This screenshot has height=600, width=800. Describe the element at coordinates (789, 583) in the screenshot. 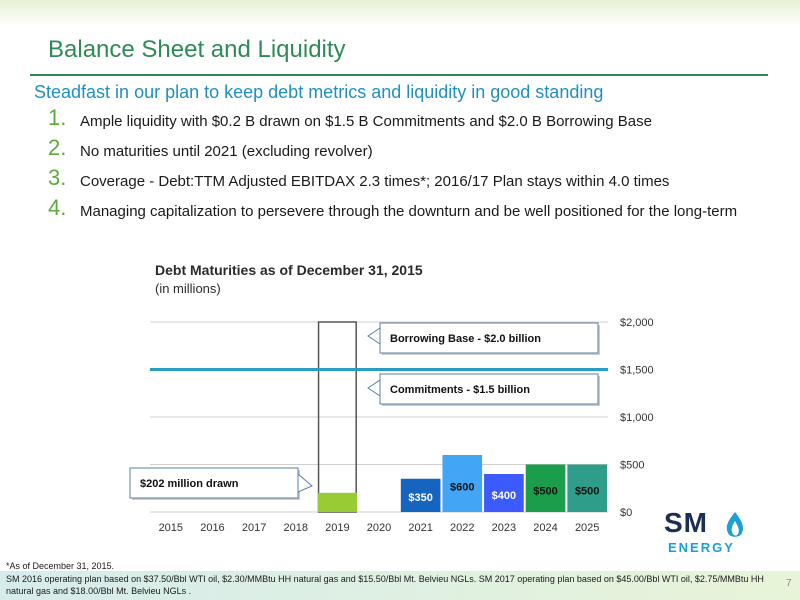

I see `page-number: 7` at that location.